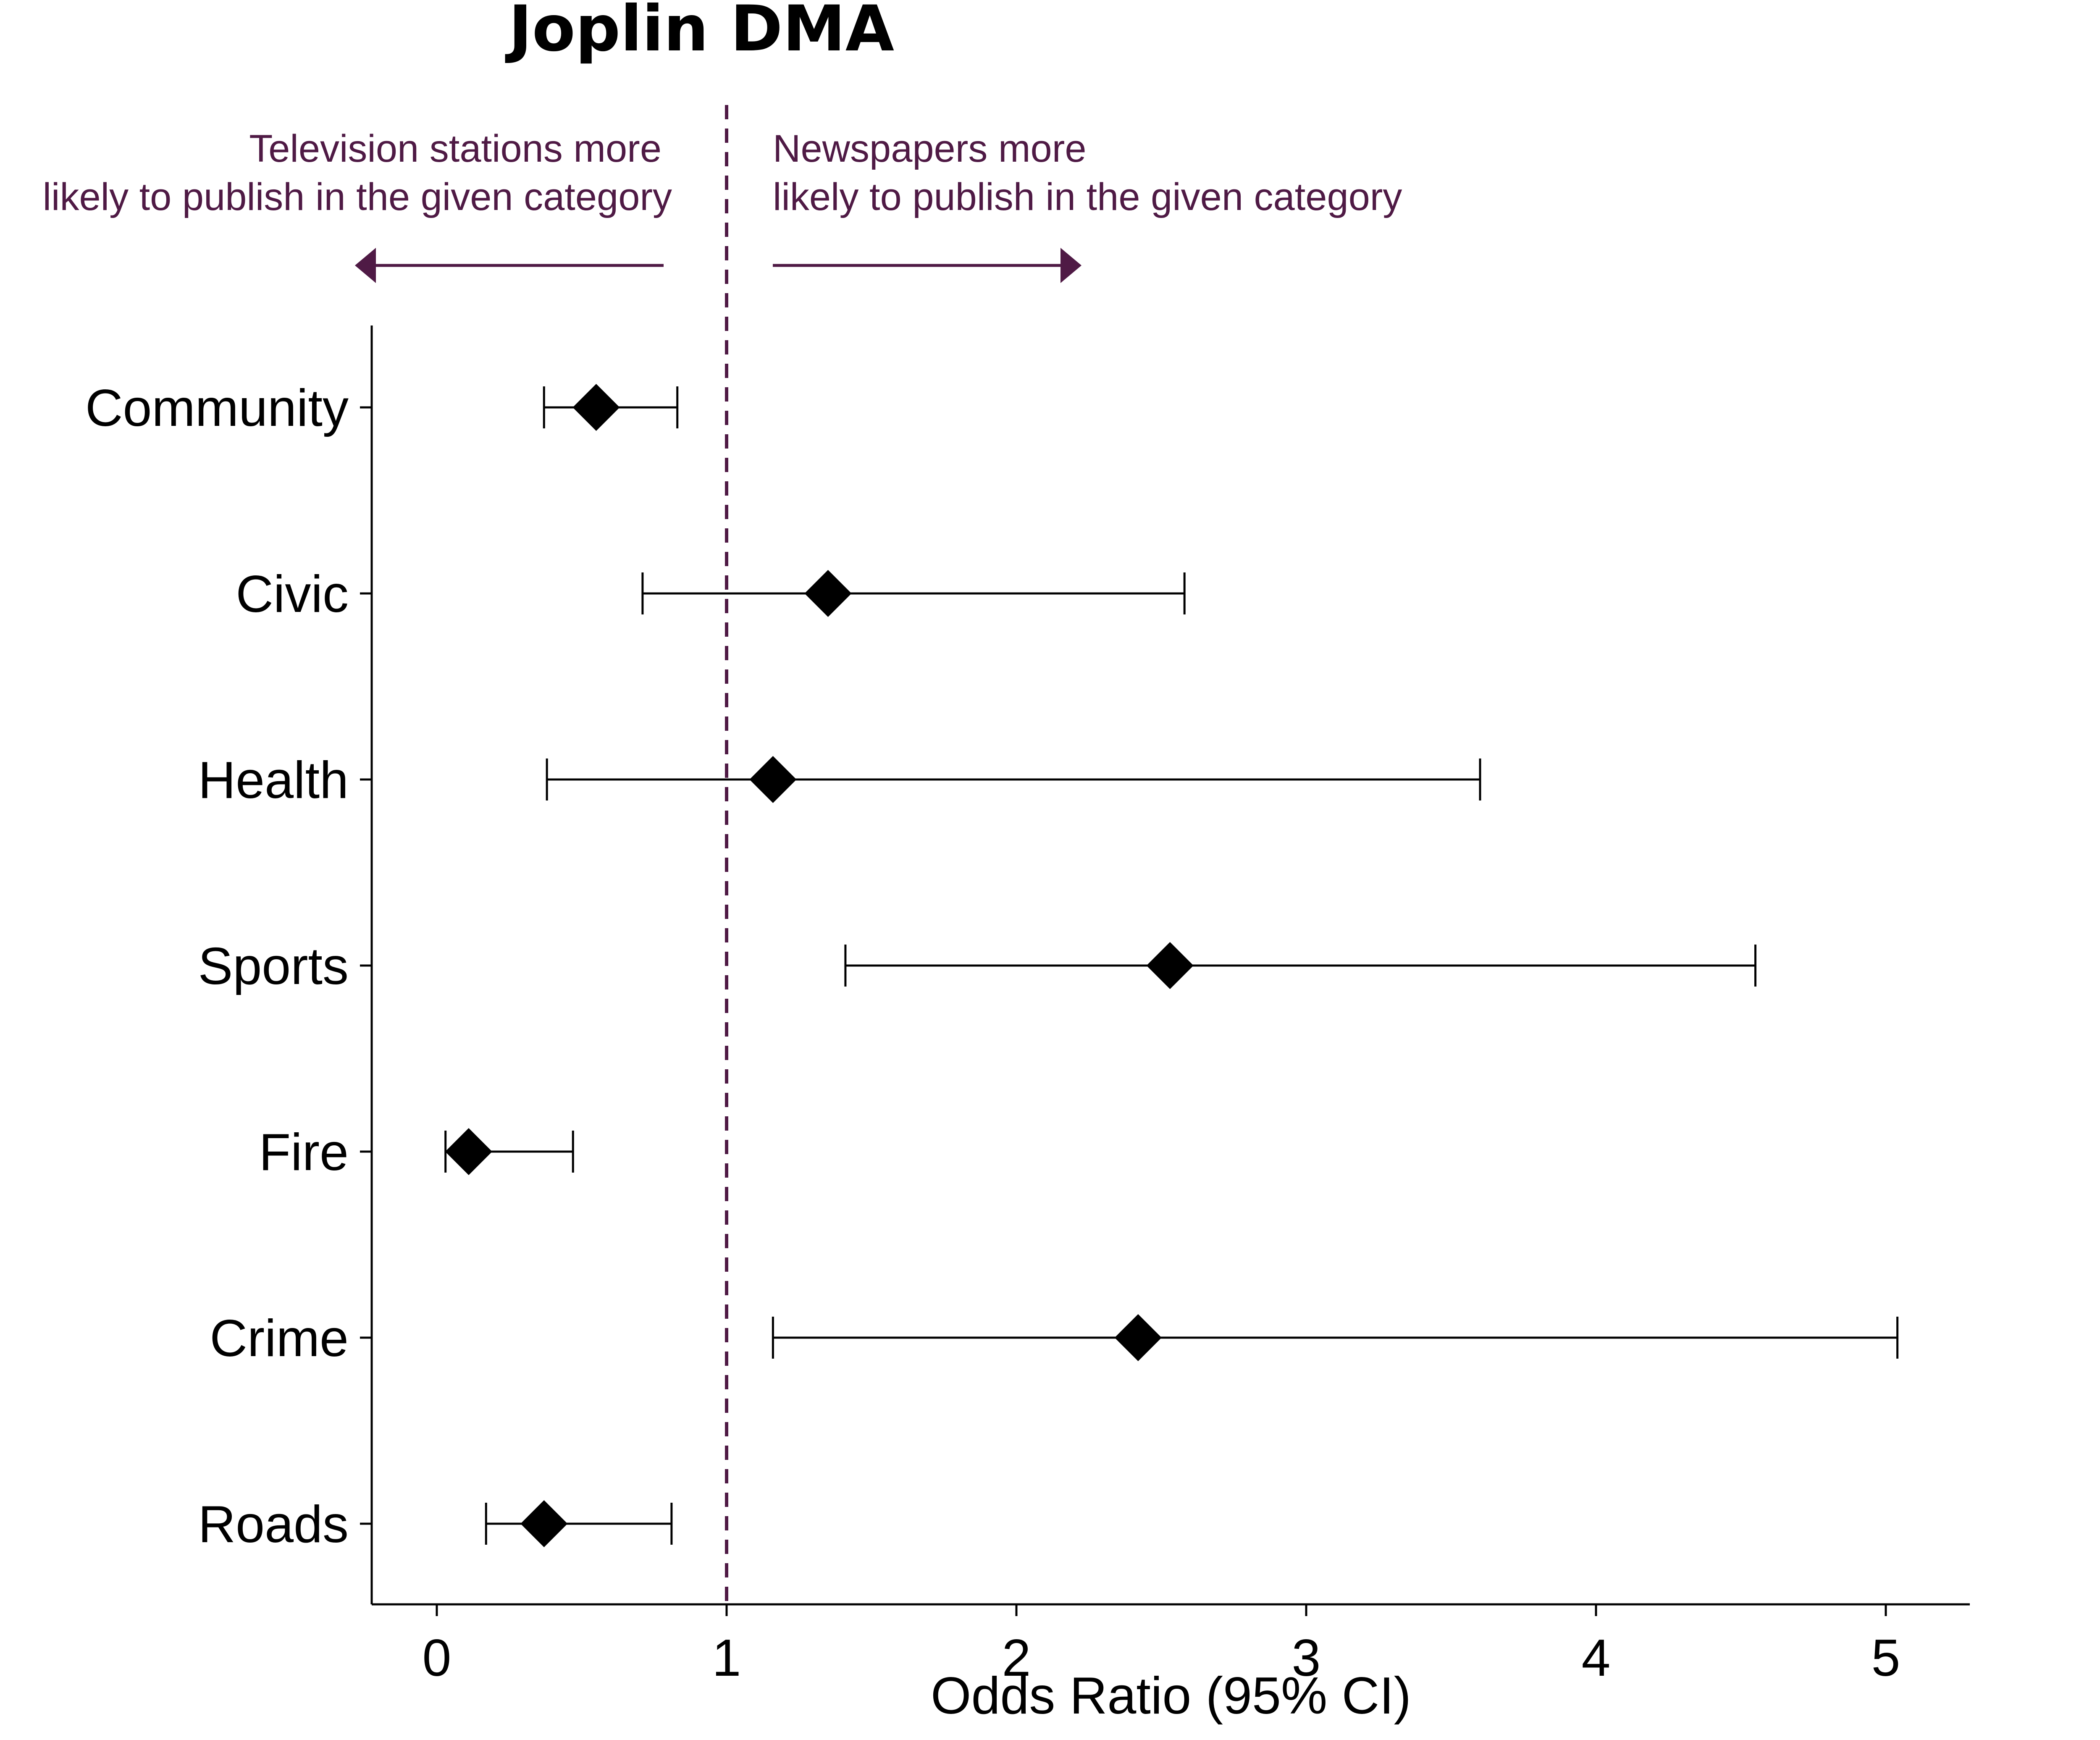  What do you see at coordinates (1306, 1658) in the screenshot?
I see `x-tick-label: 3` at bounding box center [1306, 1658].